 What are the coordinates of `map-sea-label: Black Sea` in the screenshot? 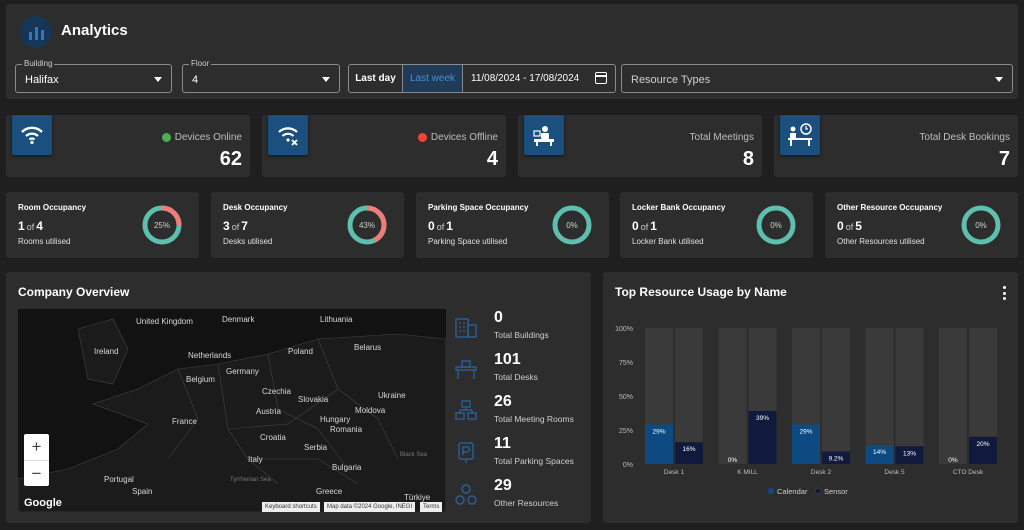 It's located at (414, 455).